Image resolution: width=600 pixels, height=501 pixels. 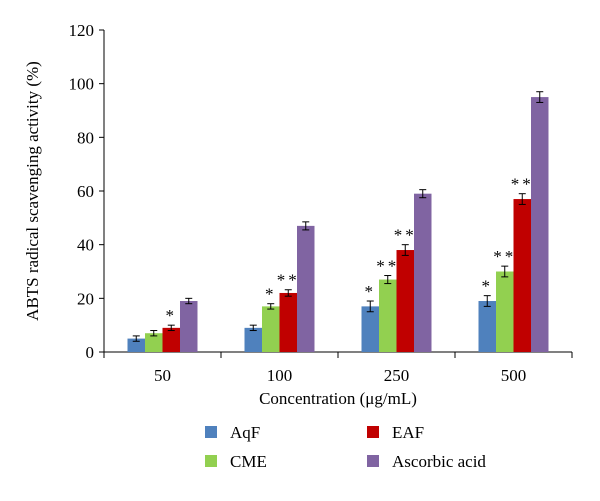 I want to click on y-axis: 0 20 40 60 80 100 120, so click(x=87, y=191).